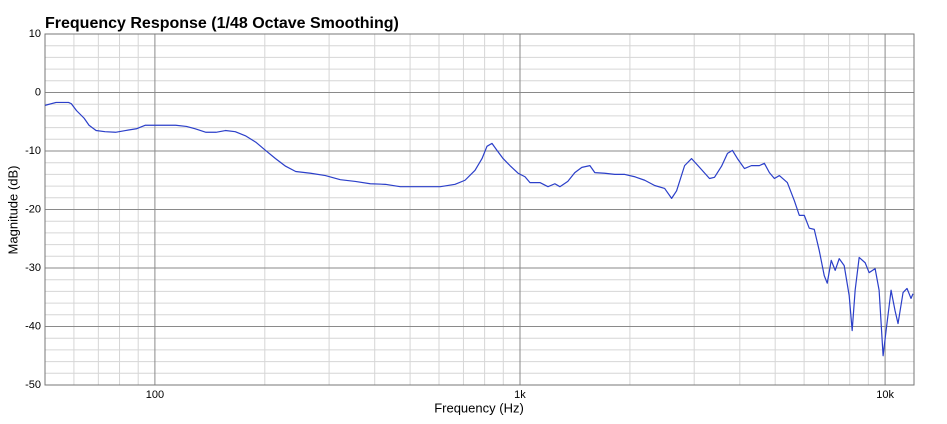  I want to click on y-tick-label: 10, so click(35, 34).